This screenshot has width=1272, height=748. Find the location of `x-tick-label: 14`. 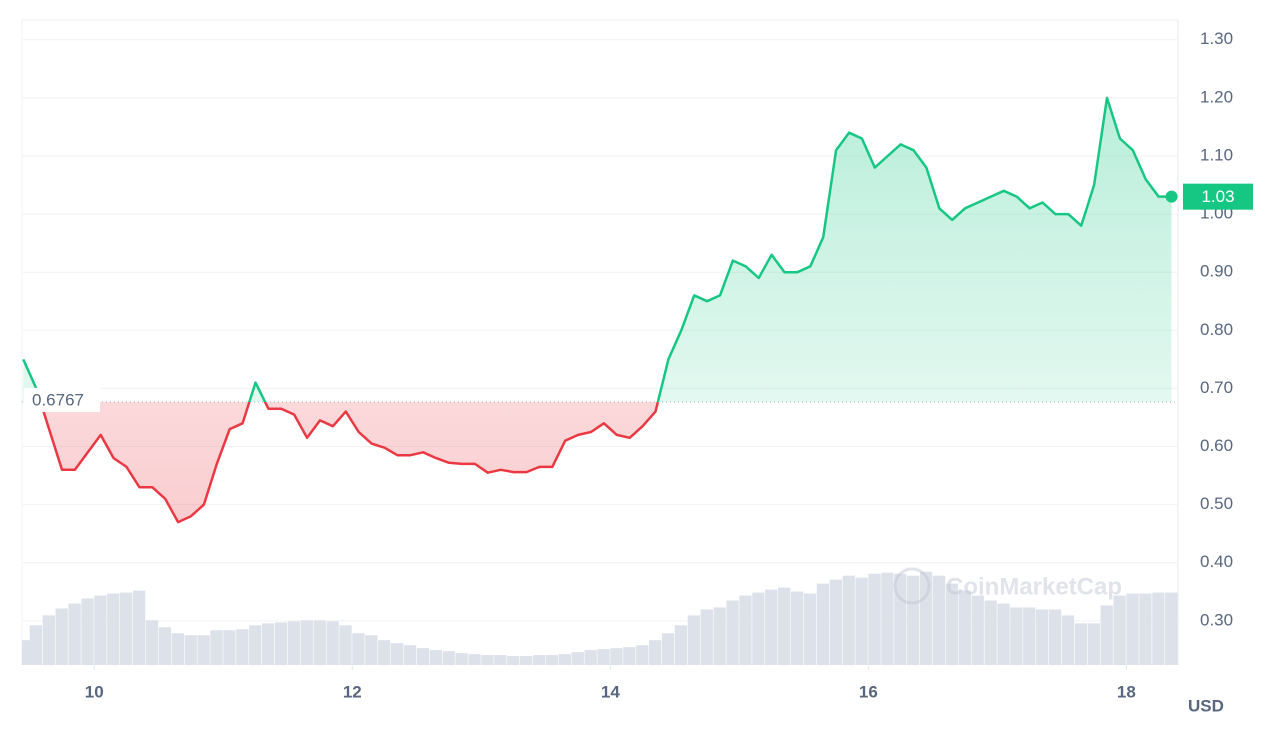

x-tick-label: 14 is located at coordinates (610, 691).